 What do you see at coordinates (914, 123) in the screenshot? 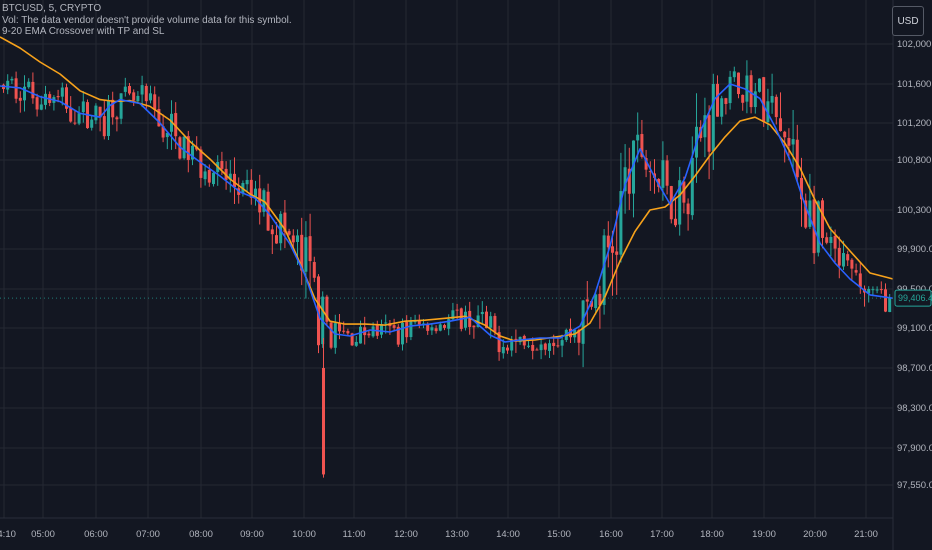
I see `y-tick-label: 101,200.00` at bounding box center [914, 123].